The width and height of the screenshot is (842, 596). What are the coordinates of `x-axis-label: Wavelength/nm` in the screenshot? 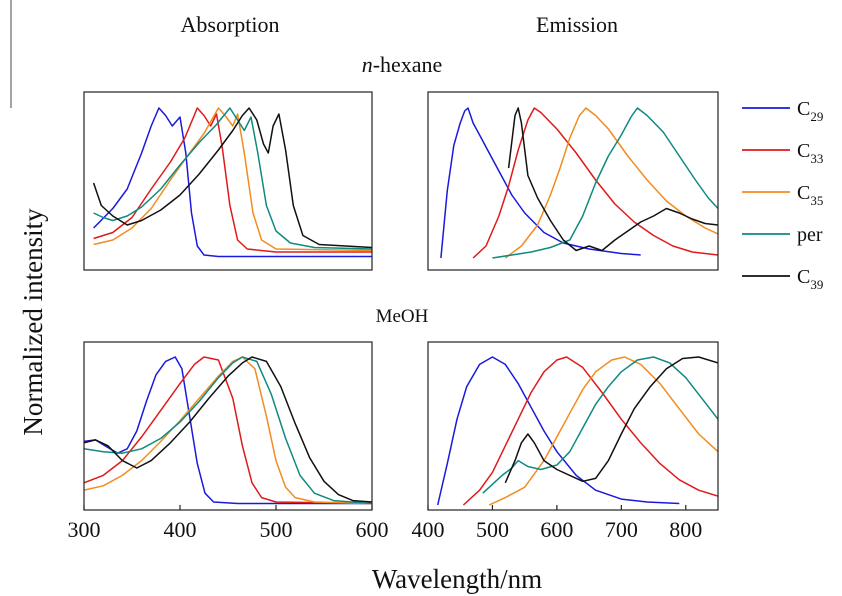 It's located at (457, 579).